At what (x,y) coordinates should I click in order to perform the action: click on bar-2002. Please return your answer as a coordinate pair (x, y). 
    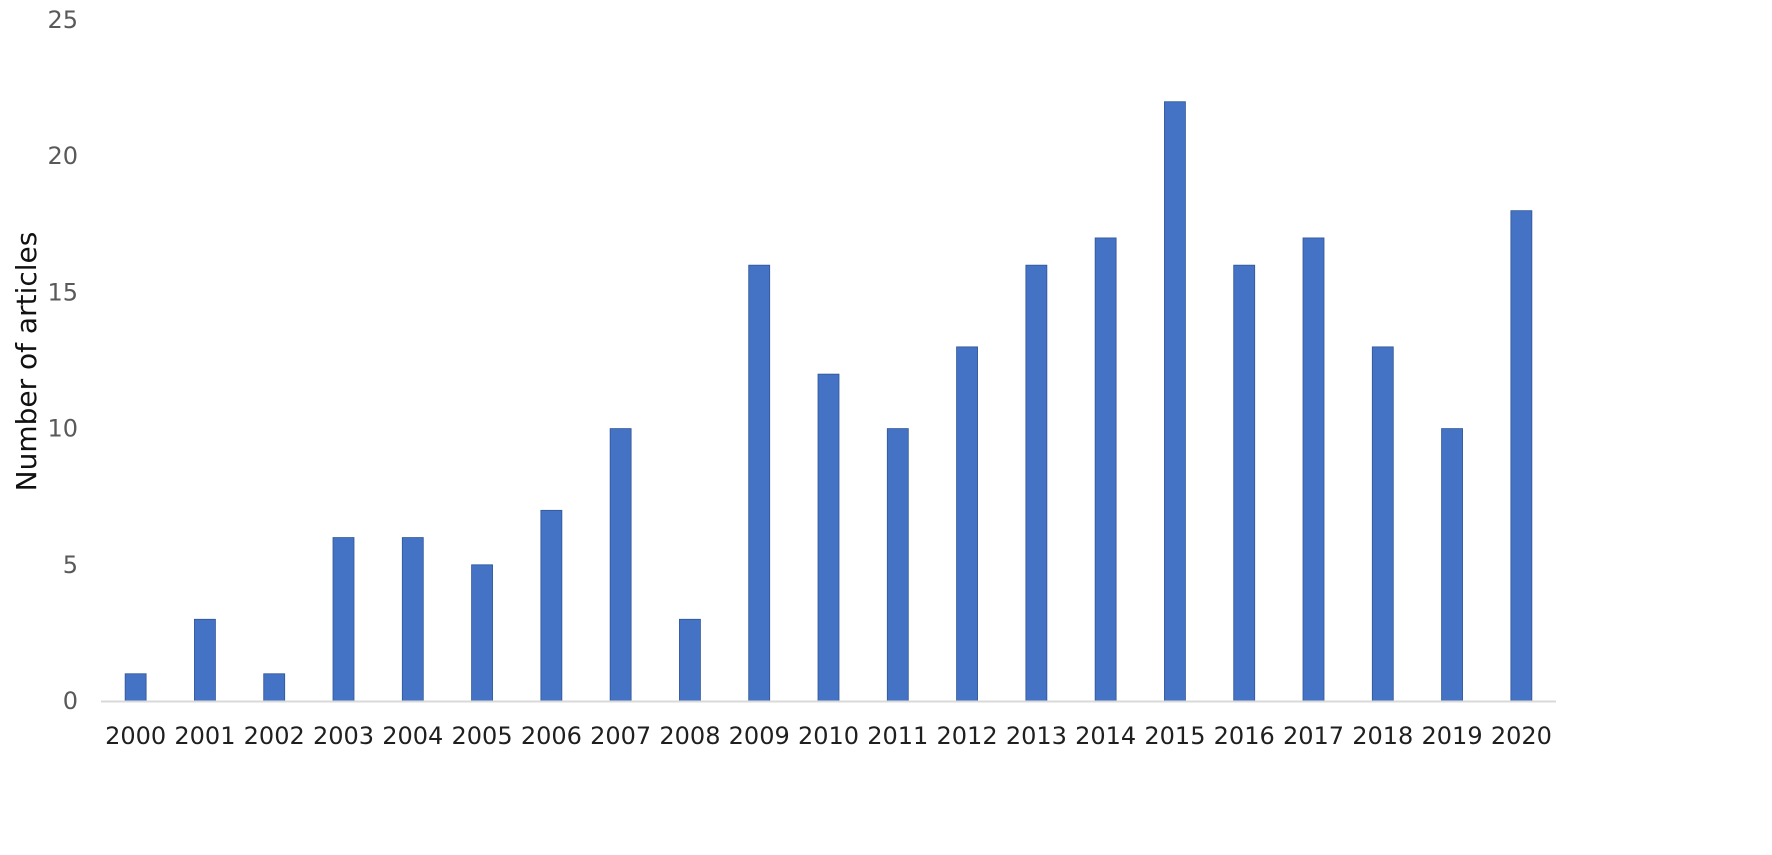
    Looking at the image, I should click on (274, 687).